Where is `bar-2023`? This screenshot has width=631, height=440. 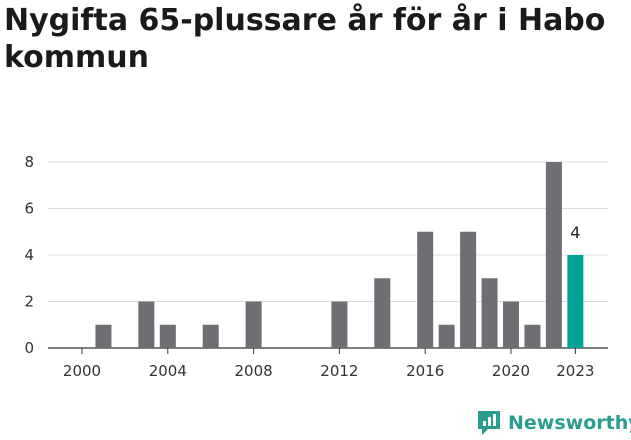 bar-2023 is located at coordinates (575, 301).